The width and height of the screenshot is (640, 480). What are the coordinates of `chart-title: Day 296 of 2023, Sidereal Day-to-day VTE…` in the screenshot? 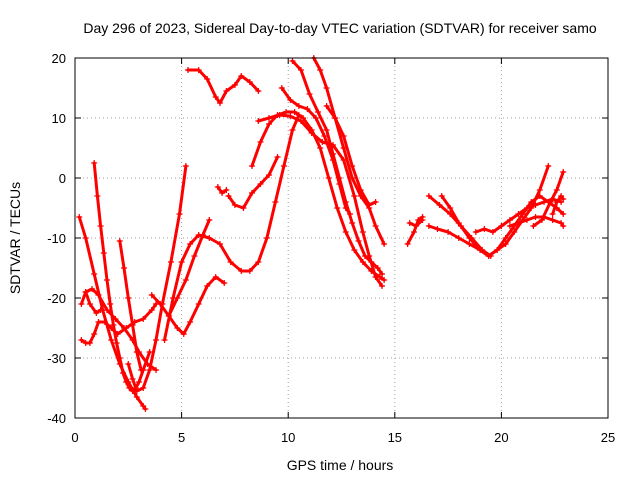 It's located at (339, 28).